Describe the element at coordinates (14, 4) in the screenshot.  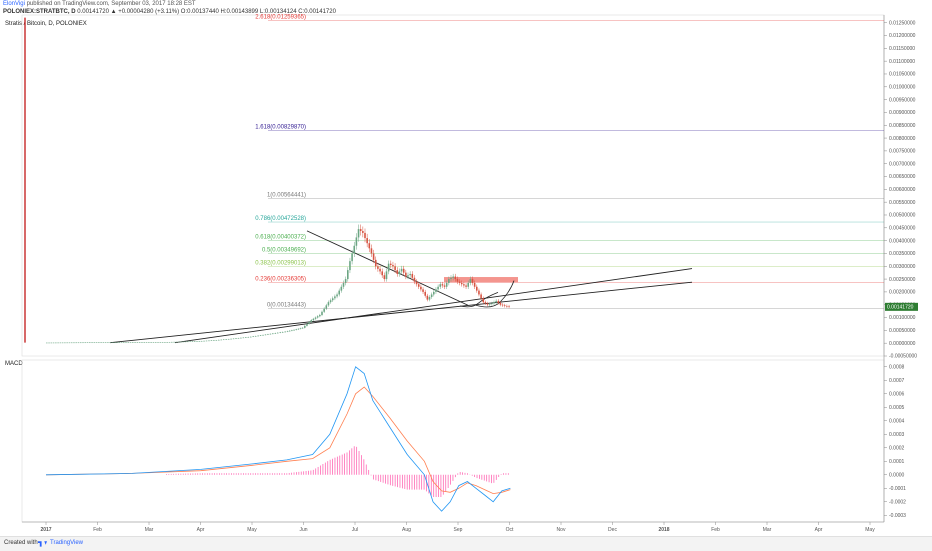
I see `author-link: ElonVigi` at that location.